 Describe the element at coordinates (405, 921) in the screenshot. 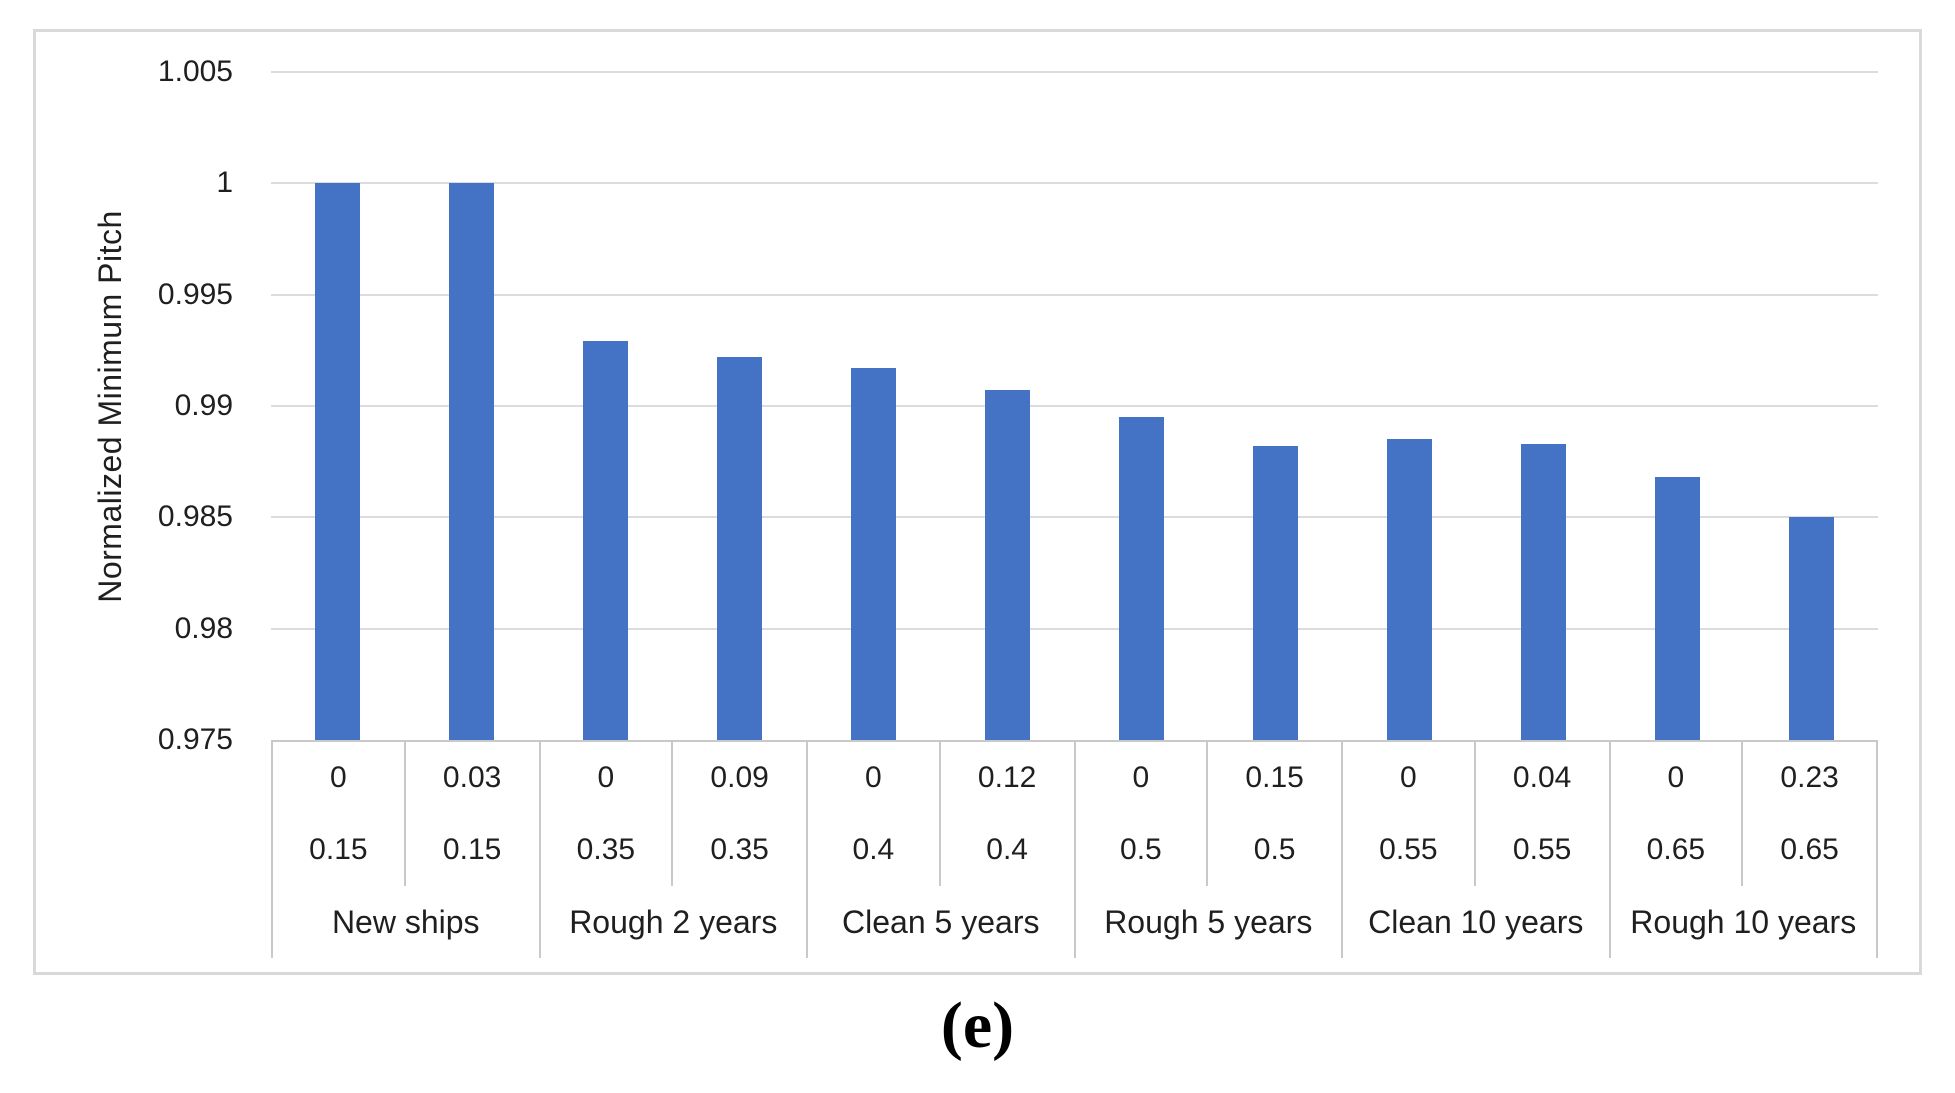

I see `x-group-label: New ships` at that location.